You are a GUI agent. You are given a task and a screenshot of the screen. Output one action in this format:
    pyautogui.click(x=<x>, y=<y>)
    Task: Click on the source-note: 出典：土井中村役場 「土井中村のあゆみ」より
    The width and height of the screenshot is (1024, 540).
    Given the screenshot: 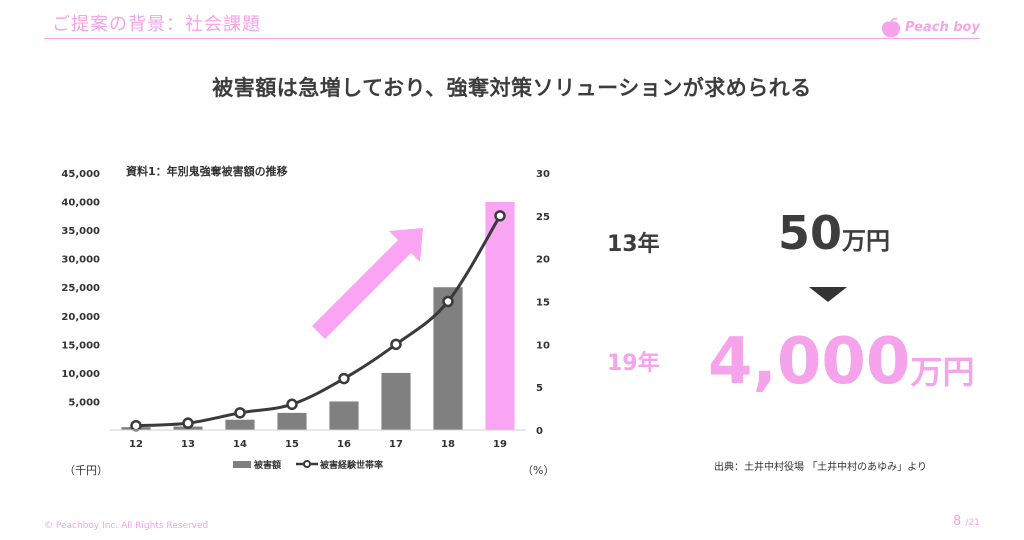 What is the action you would take?
    pyautogui.click(x=820, y=467)
    